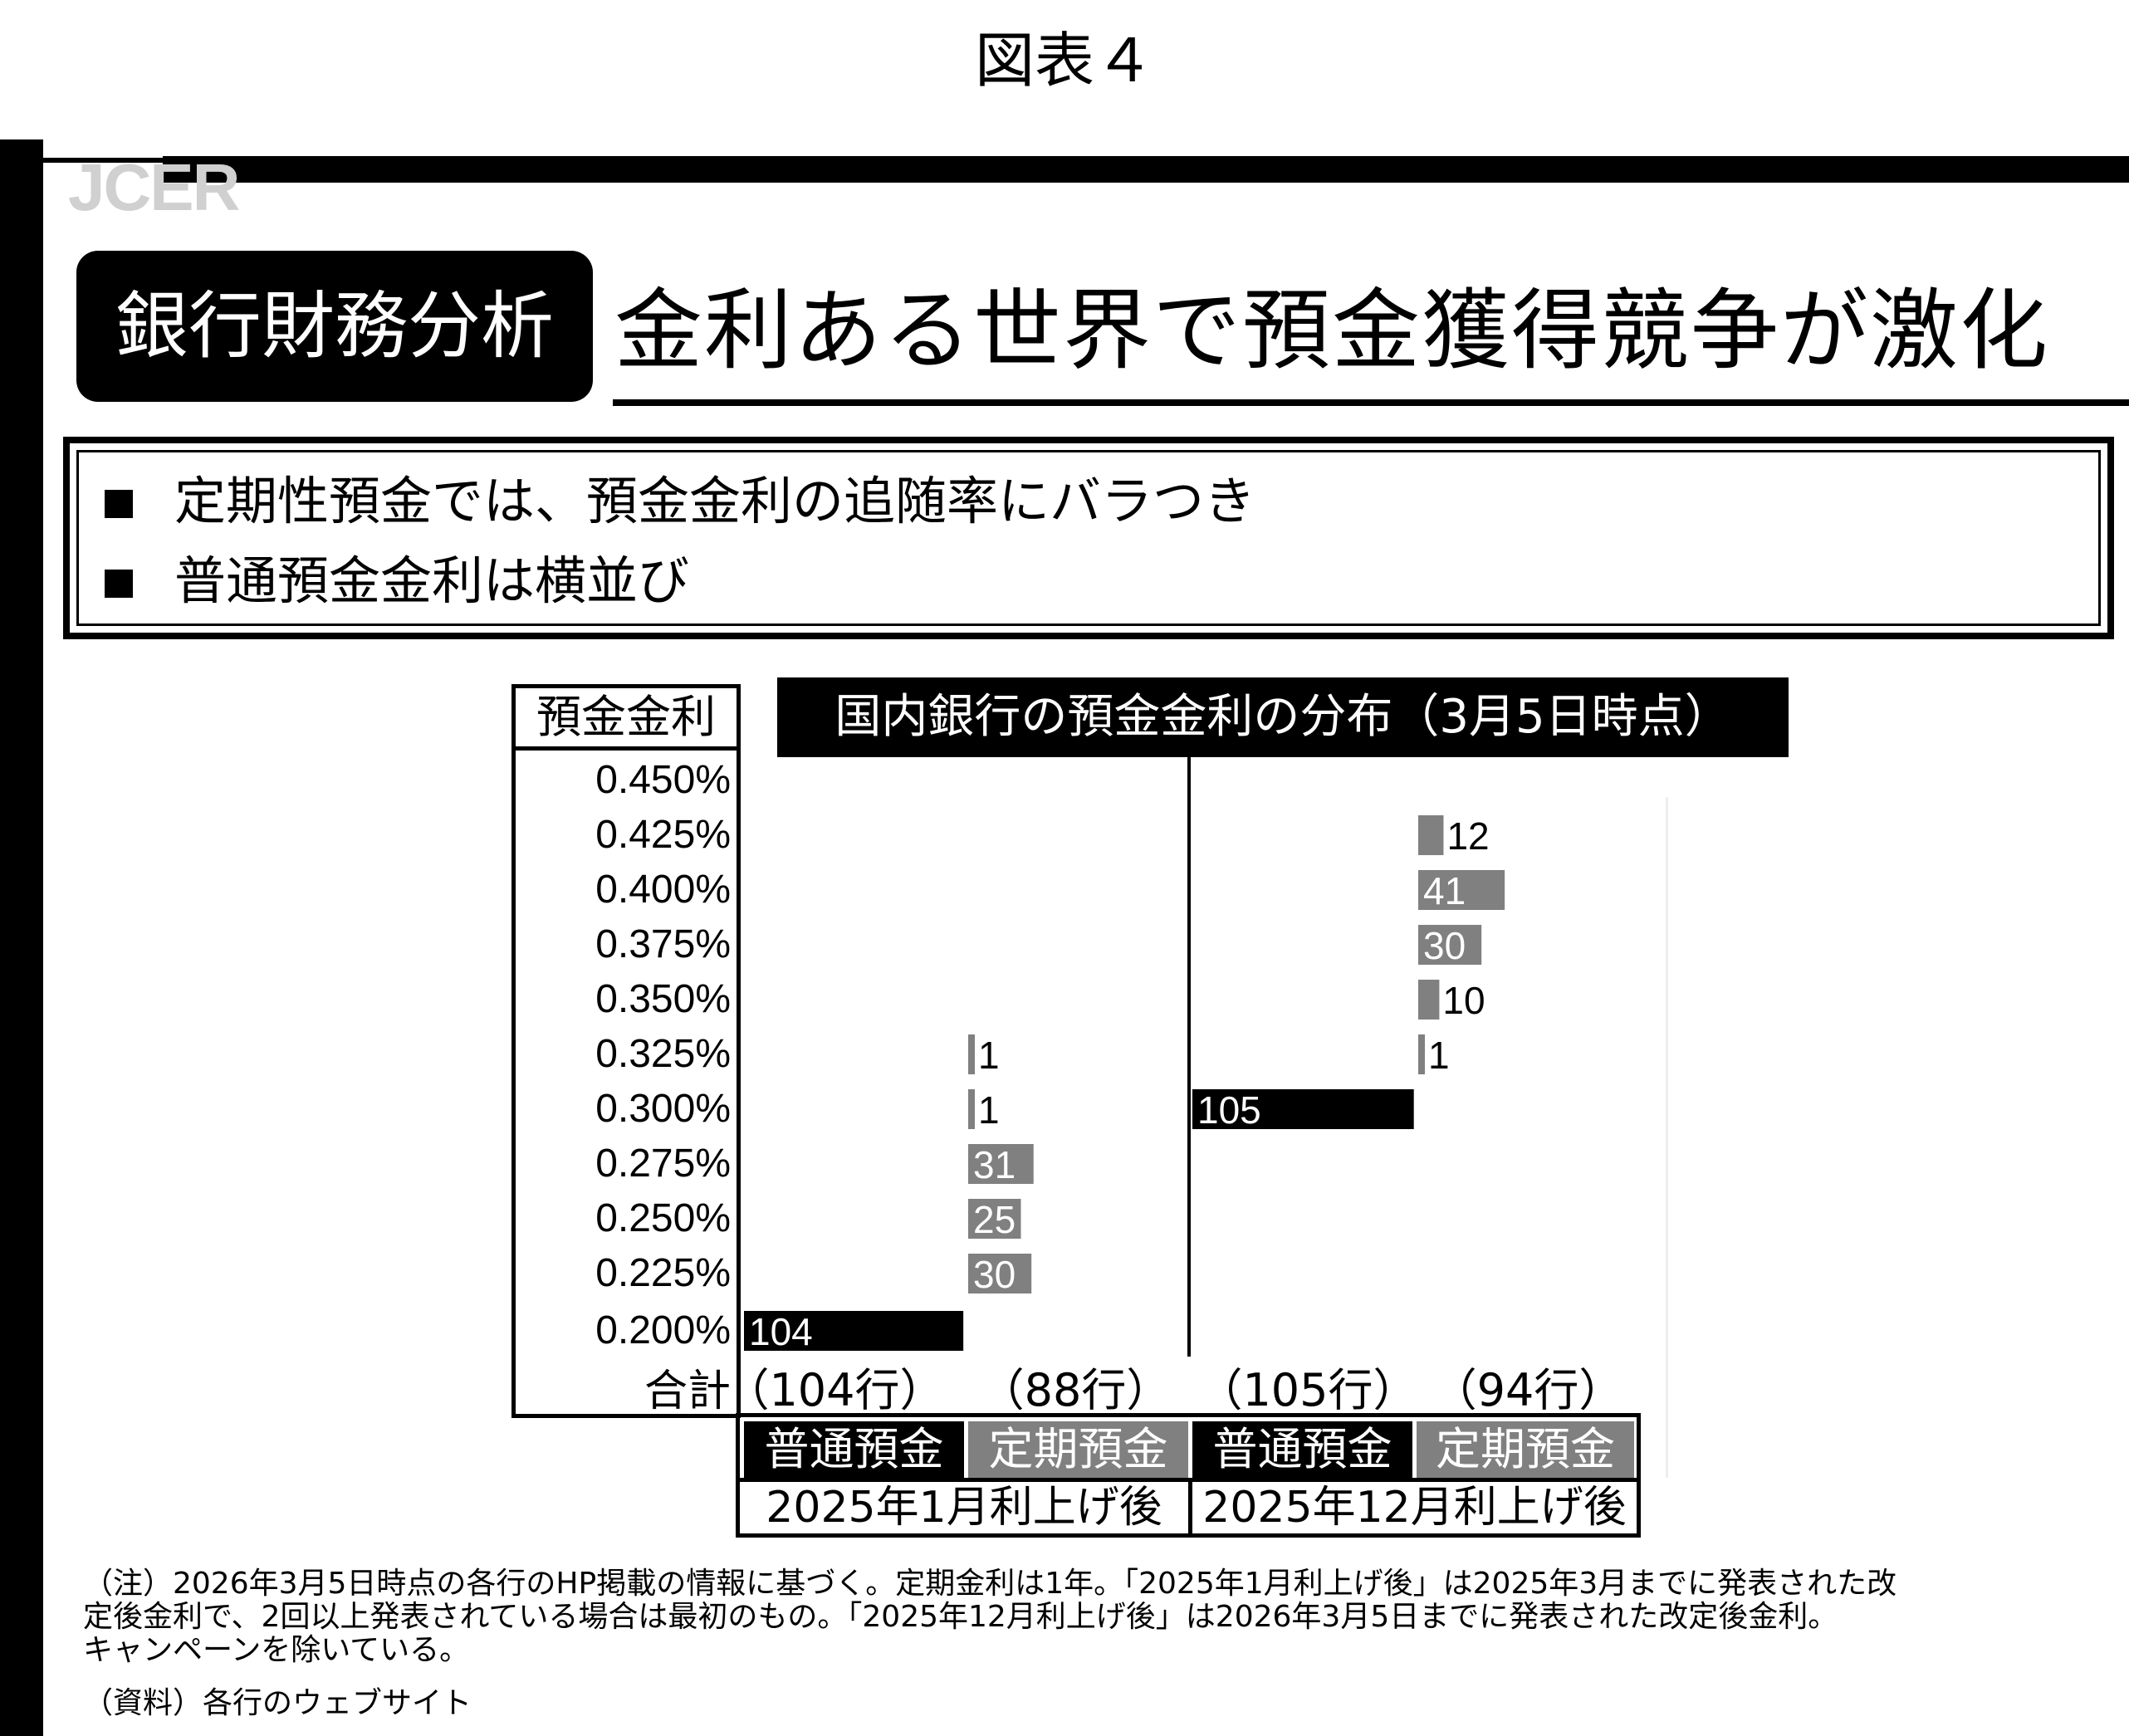 This screenshot has width=2129, height=1736. Describe the element at coordinates (1190, 1505) in the screenshot. I see `period-cell-divider` at that location.